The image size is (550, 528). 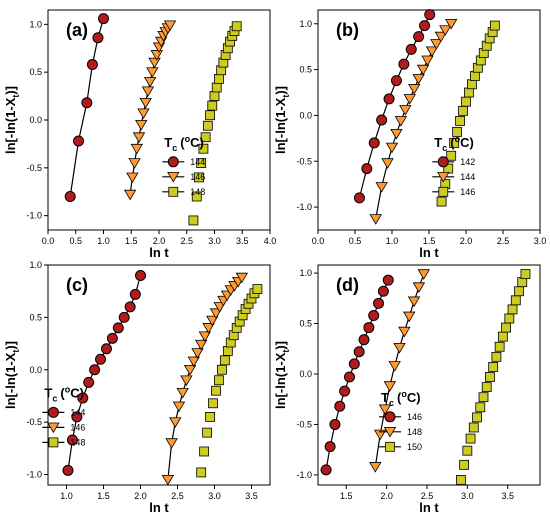 I want to click on legend: Tc (oC) 146 148 150, so click(x=400, y=420).